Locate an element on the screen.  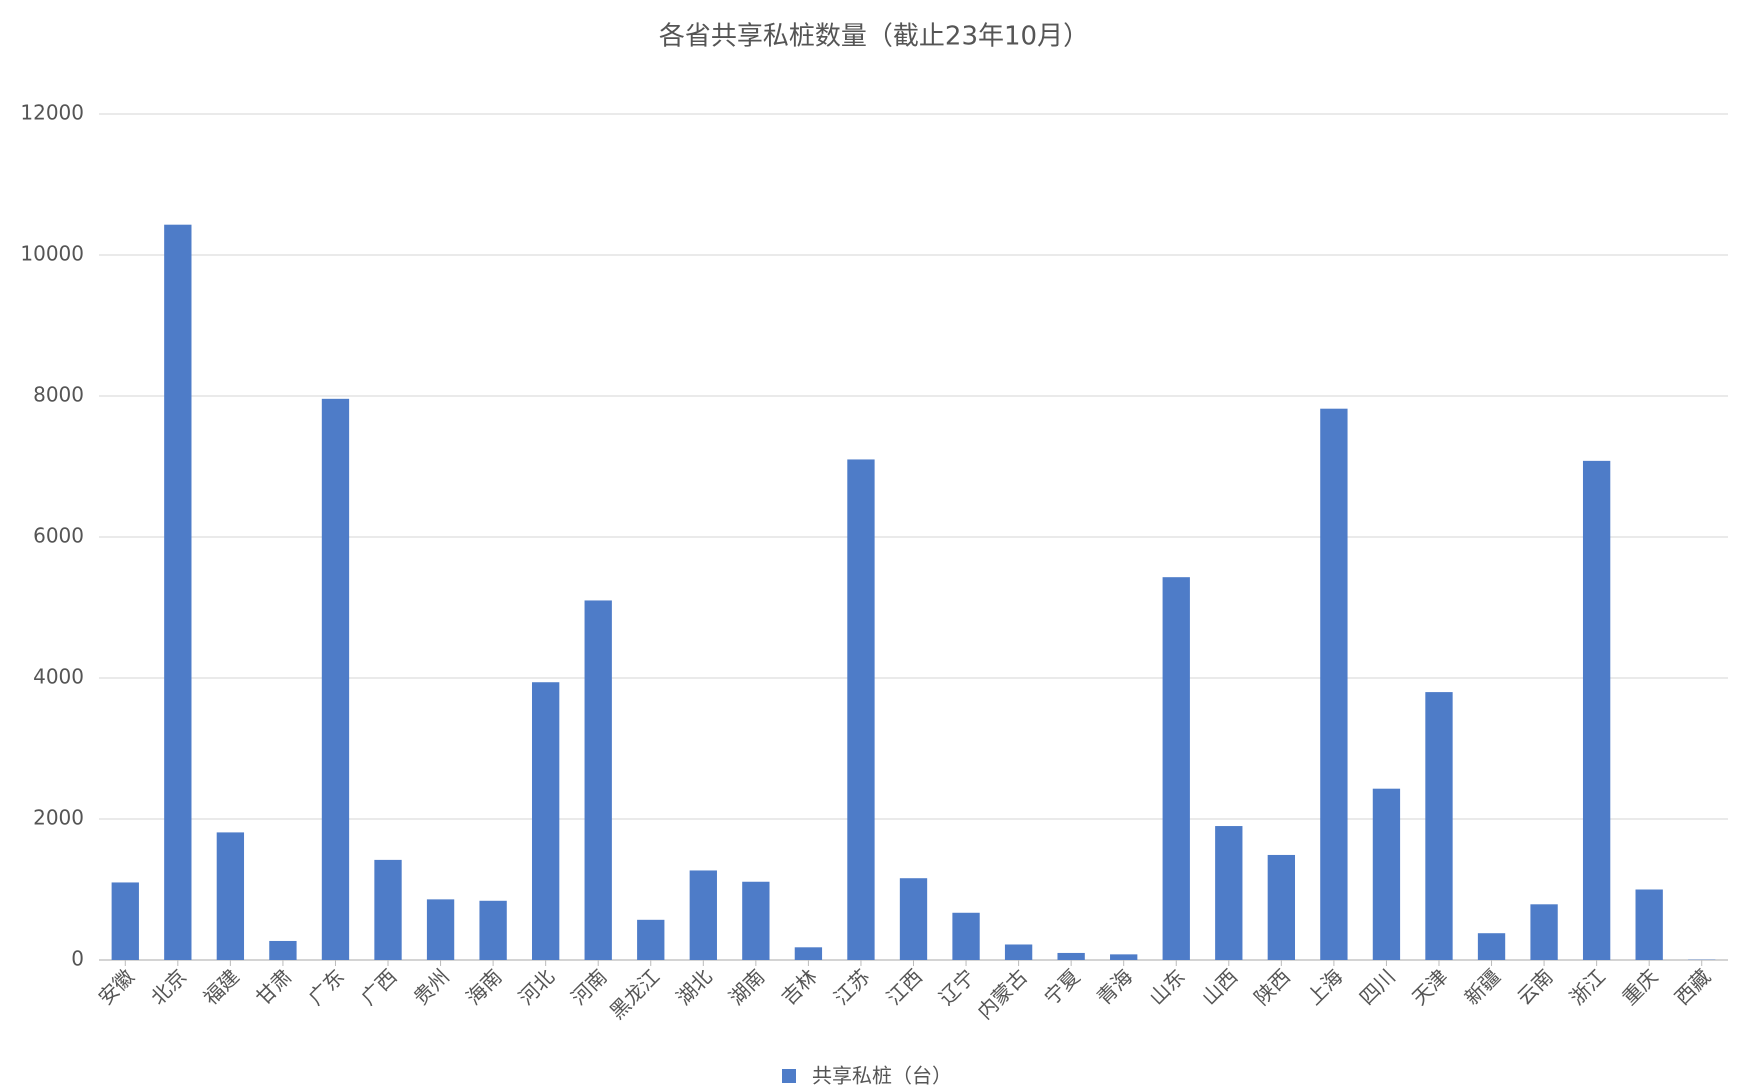
x-tick-label: 浙江 is located at coordinates (1587, 986).